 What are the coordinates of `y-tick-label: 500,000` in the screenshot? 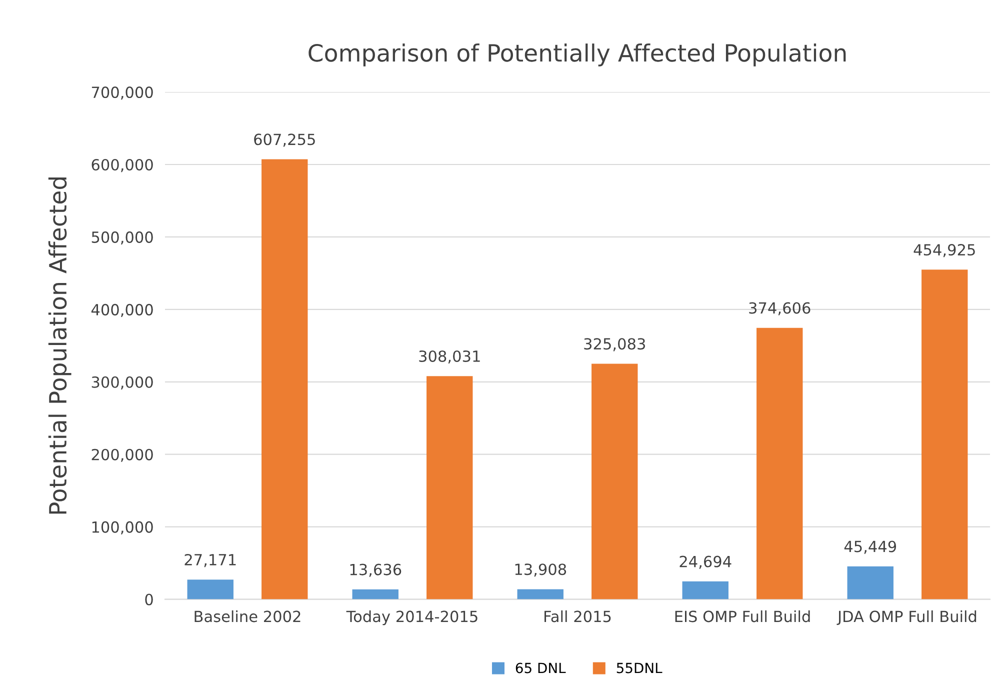 It's located at (122, 238).